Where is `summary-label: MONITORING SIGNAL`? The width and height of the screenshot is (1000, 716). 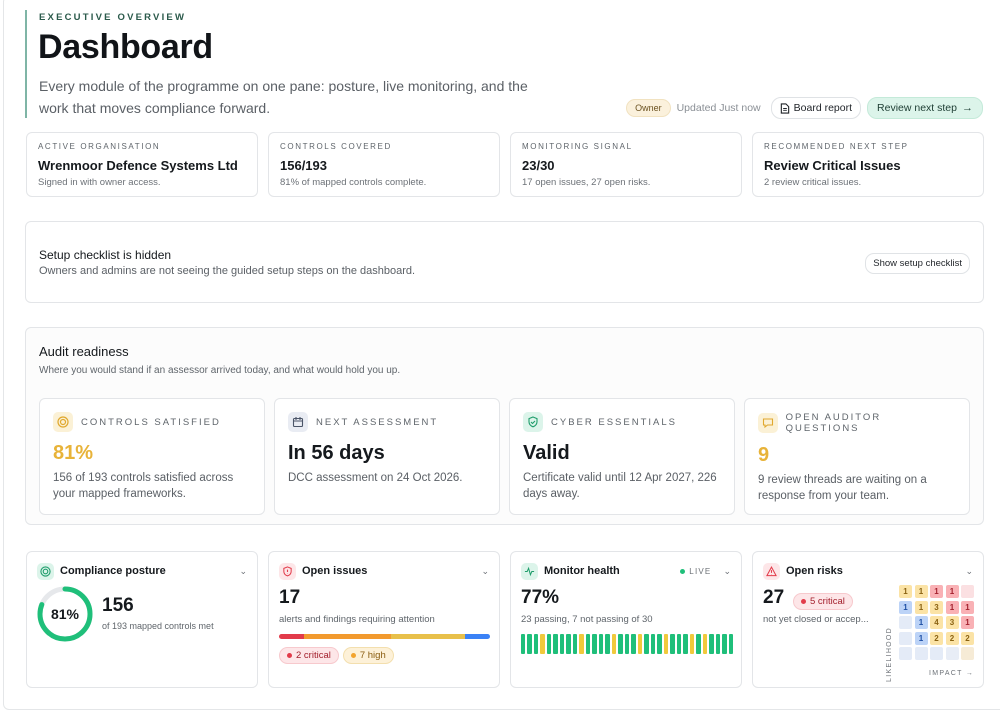
summary-label: MONITORING SIGNAL is located at coordinates (577, 146).